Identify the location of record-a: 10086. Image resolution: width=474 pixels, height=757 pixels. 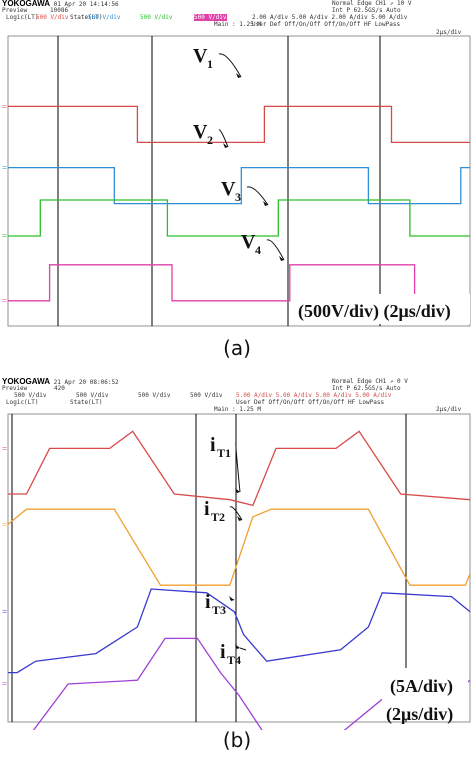
(59, 10).